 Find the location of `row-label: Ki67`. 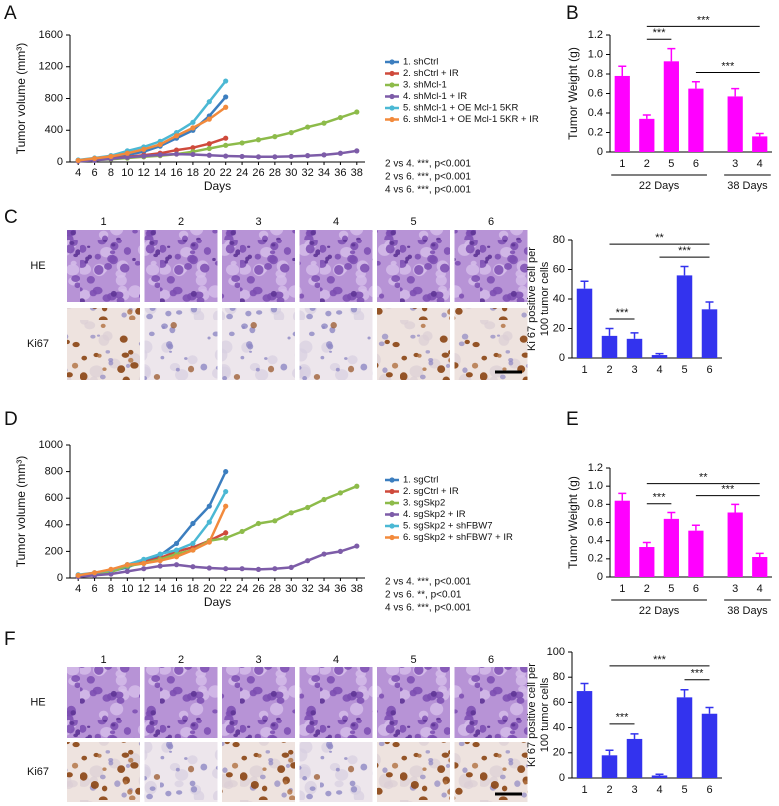

row-label: Ki67 is located at coordinates (38, 772).